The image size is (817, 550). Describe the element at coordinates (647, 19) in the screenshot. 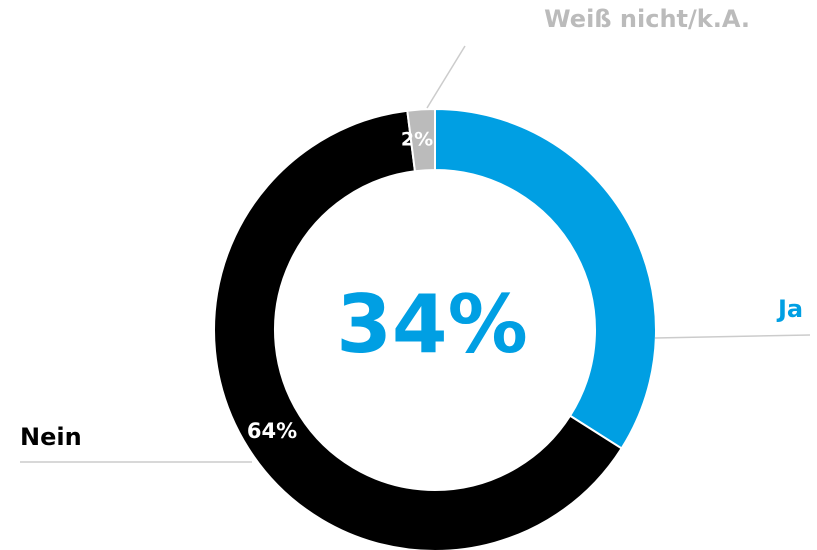

I see `category-label: Weiß nicht/k.A.` at that location.